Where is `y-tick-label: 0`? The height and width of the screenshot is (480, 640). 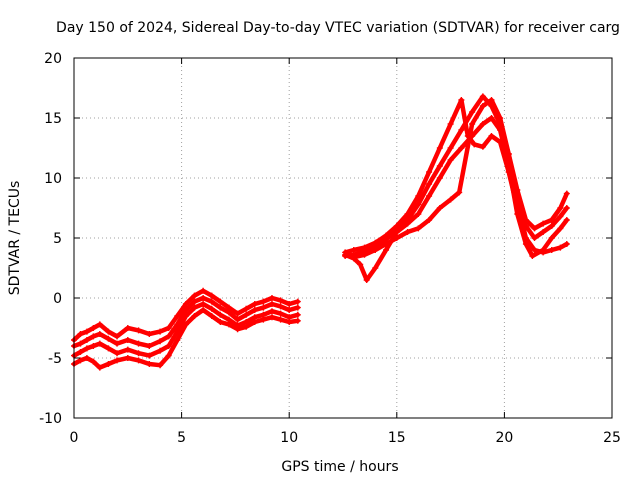 y-tick-label: 0 is located at coordinates (57, 299).